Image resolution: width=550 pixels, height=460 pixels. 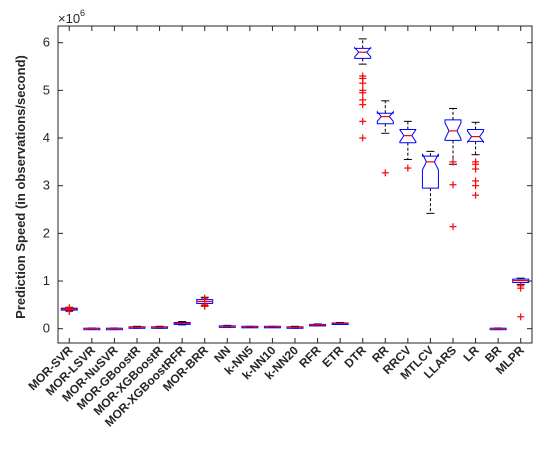 I want to click on x-tick-label: DTR, so click(x=355, y=357).